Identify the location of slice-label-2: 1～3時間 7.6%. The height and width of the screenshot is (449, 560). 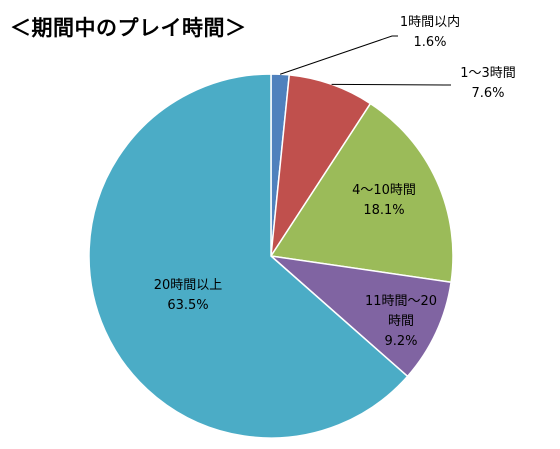
(488, 83).